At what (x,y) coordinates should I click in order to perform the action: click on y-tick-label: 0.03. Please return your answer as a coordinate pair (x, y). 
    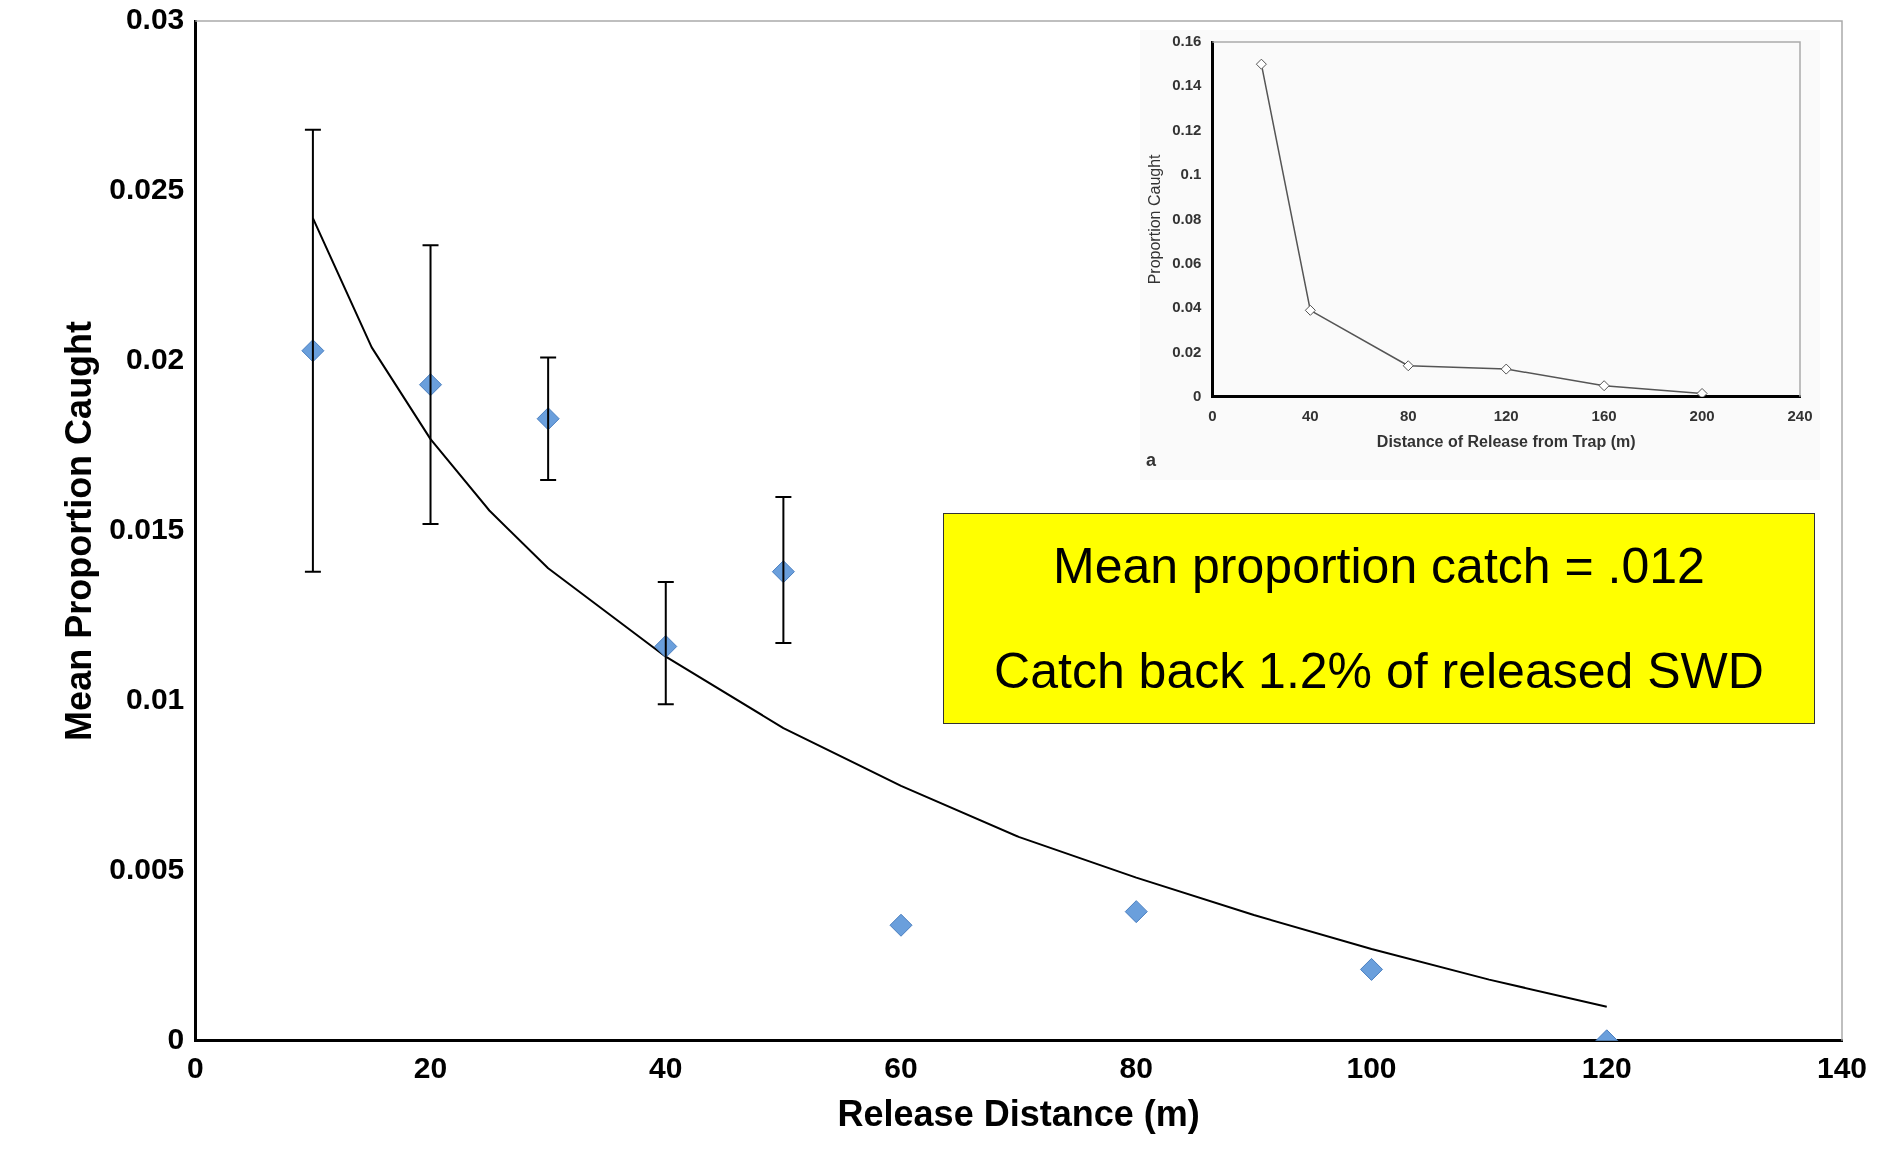
    Looking at the image, I should click on (155, 19).